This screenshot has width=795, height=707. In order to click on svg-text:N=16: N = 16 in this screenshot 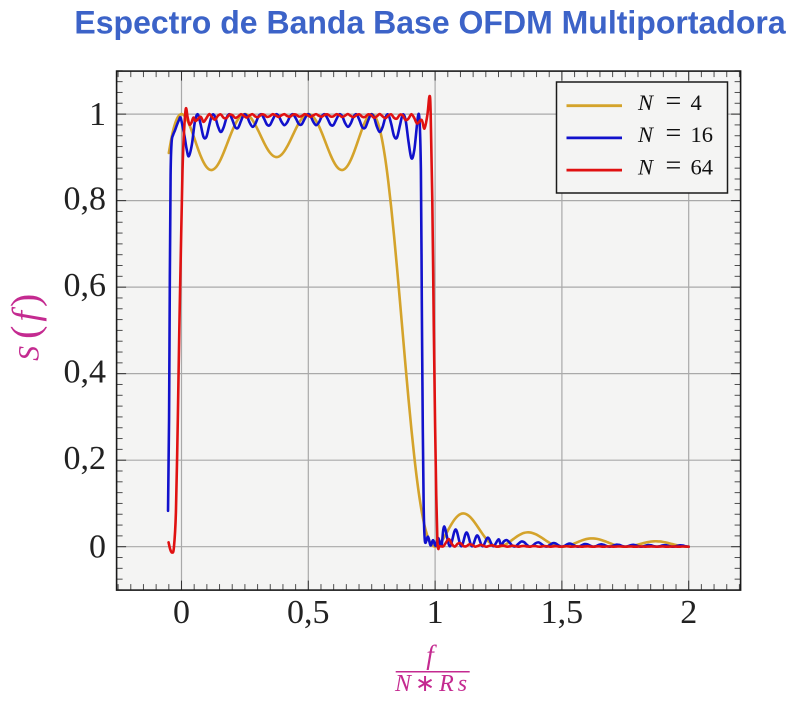, I will do `click(675, 133)`.